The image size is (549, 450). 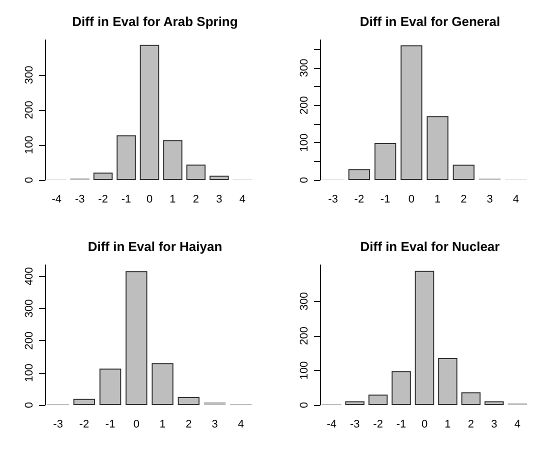 I want to click on chart-title: Diff in Eval for Arab Spring, so click(x=155, y=21).